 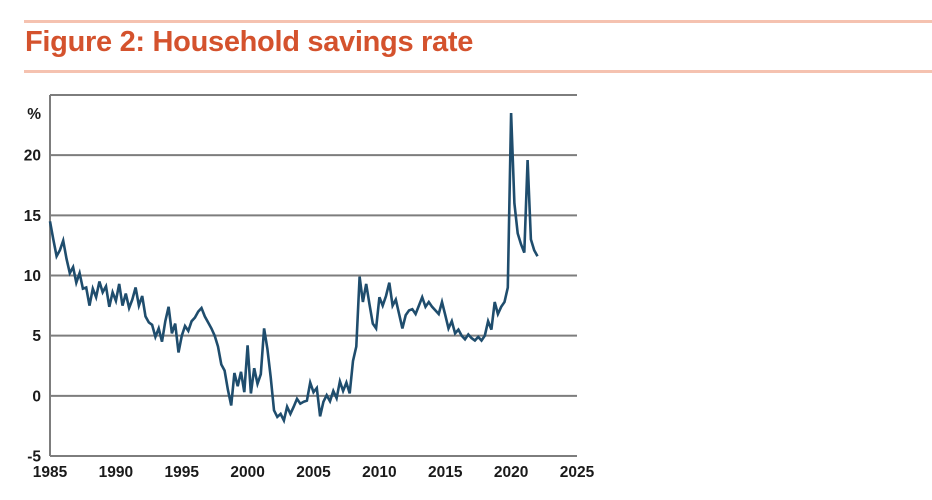 I want to click on y-tick-label: 5, so click(x=36, y=336).